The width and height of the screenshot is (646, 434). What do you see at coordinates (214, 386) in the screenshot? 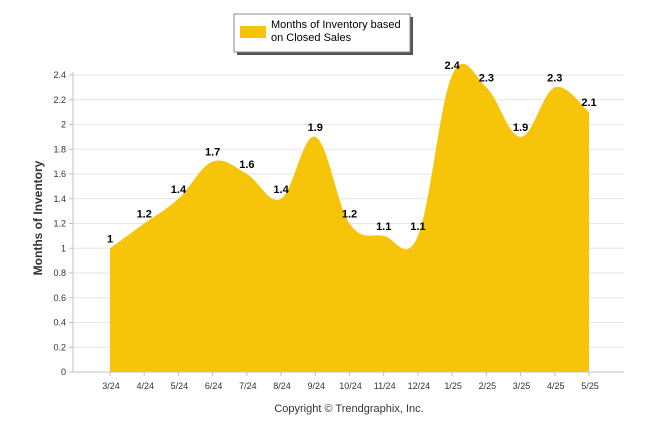
I see `x-tick-label: 6/24` at bounding box center [214, 386].